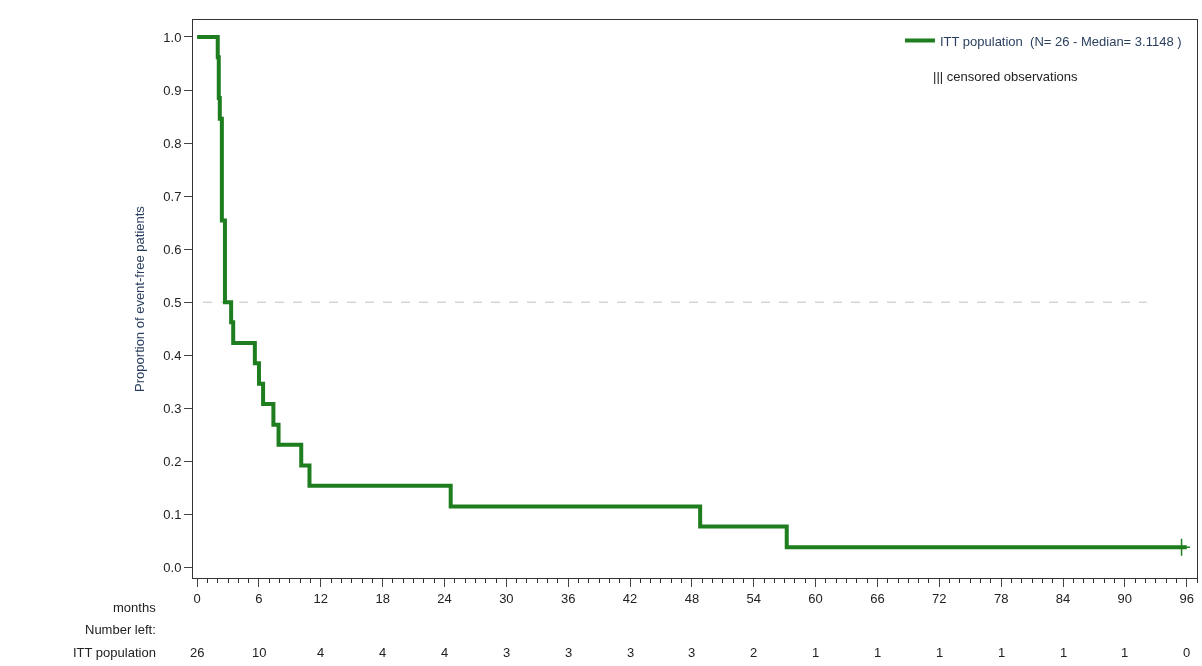  What do you see at coordinates (1186, 598) in the screenshot?
I see `x-tick-label: 96` at bounding box center [1186, 598].